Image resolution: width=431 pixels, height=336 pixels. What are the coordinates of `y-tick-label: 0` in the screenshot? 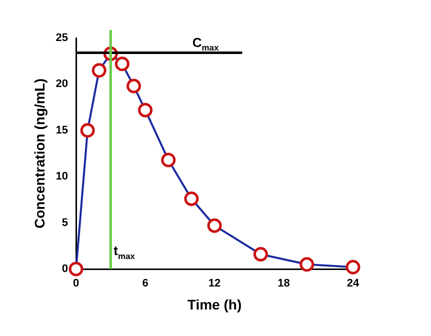 It's located at (65, 269).